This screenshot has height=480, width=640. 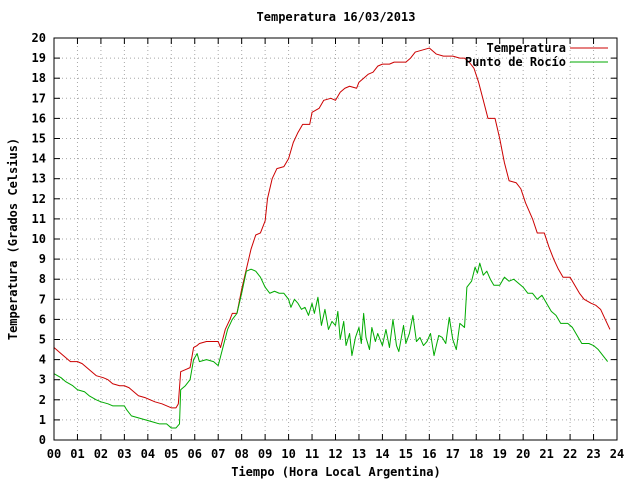 I want to click on x-axis-label: Tiempo (Hora Local Argentina), so click(x=336, y=472).